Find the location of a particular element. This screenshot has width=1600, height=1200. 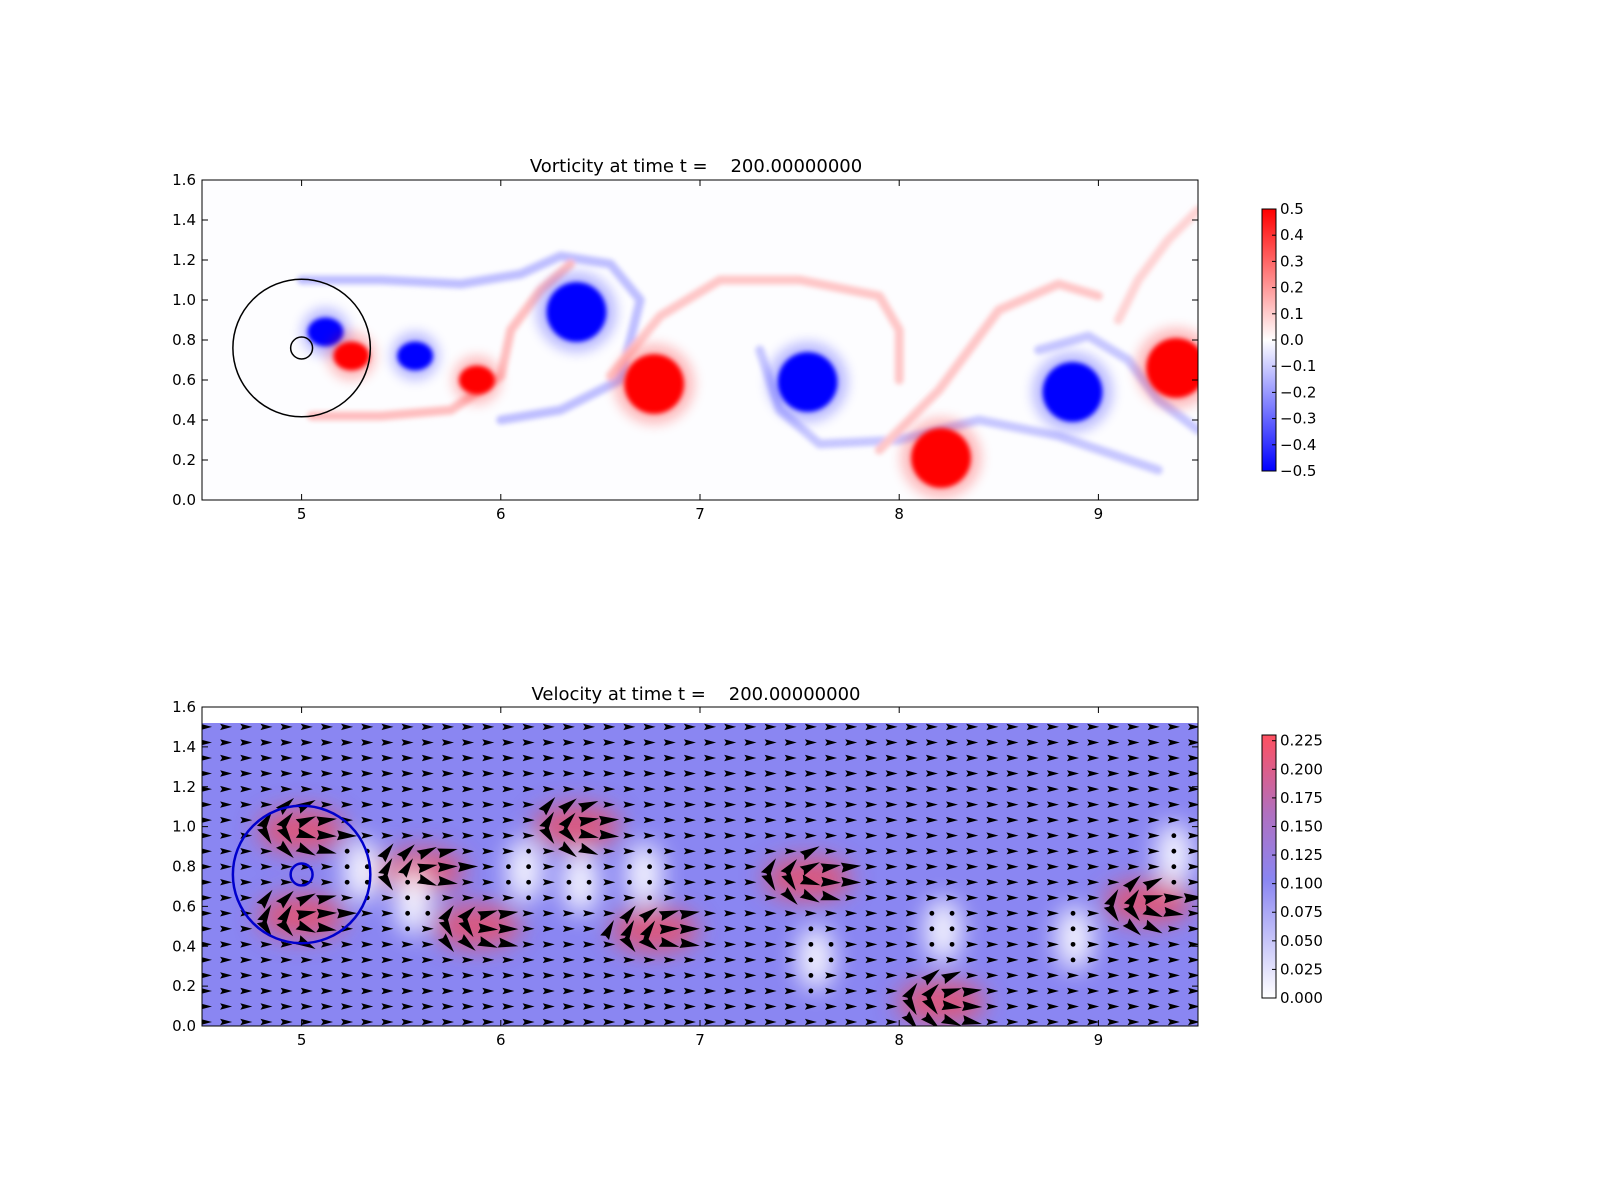

vorticity-title: Vorticity at time t = 200.00000000 is located at coordinates (696, 166).